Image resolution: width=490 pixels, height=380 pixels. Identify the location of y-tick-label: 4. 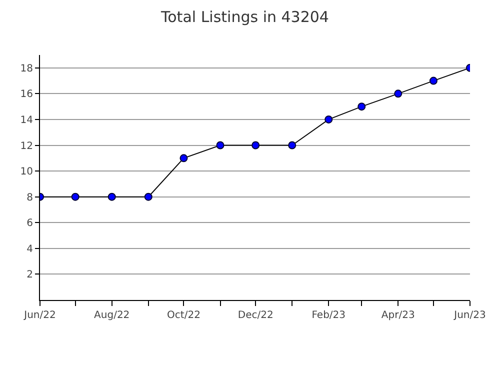
(29, 249).